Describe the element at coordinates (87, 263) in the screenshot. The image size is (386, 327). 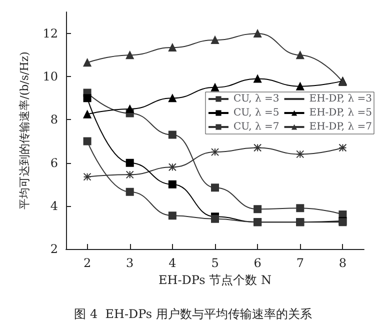
I see `x-tick-label: 2` at that location.